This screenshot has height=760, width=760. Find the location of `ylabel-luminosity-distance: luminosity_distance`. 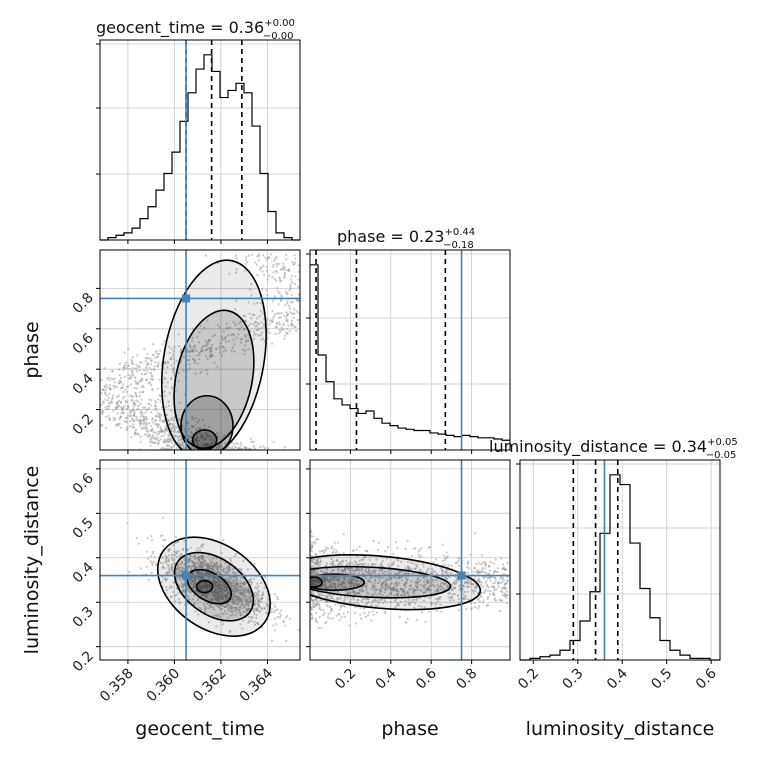

ylabel-luminosity-distance: luminosity_distance is located at coordinates (32, 560).